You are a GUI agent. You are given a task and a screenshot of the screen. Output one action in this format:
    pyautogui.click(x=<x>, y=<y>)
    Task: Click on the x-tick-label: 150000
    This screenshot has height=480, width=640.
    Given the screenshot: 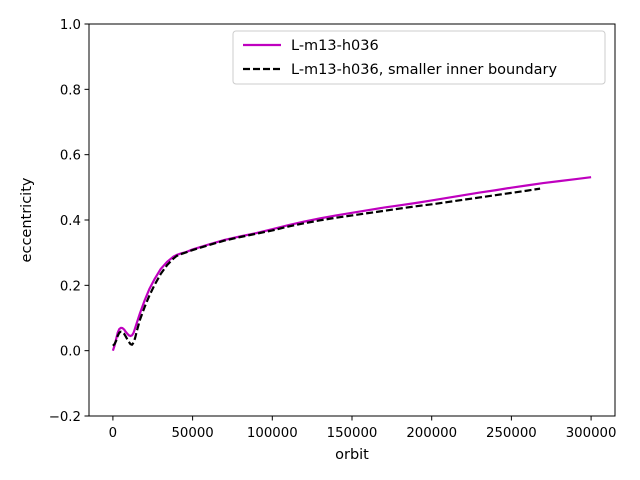 What is the action you would take?
    pyautogui.click(x=352, y=433)
    